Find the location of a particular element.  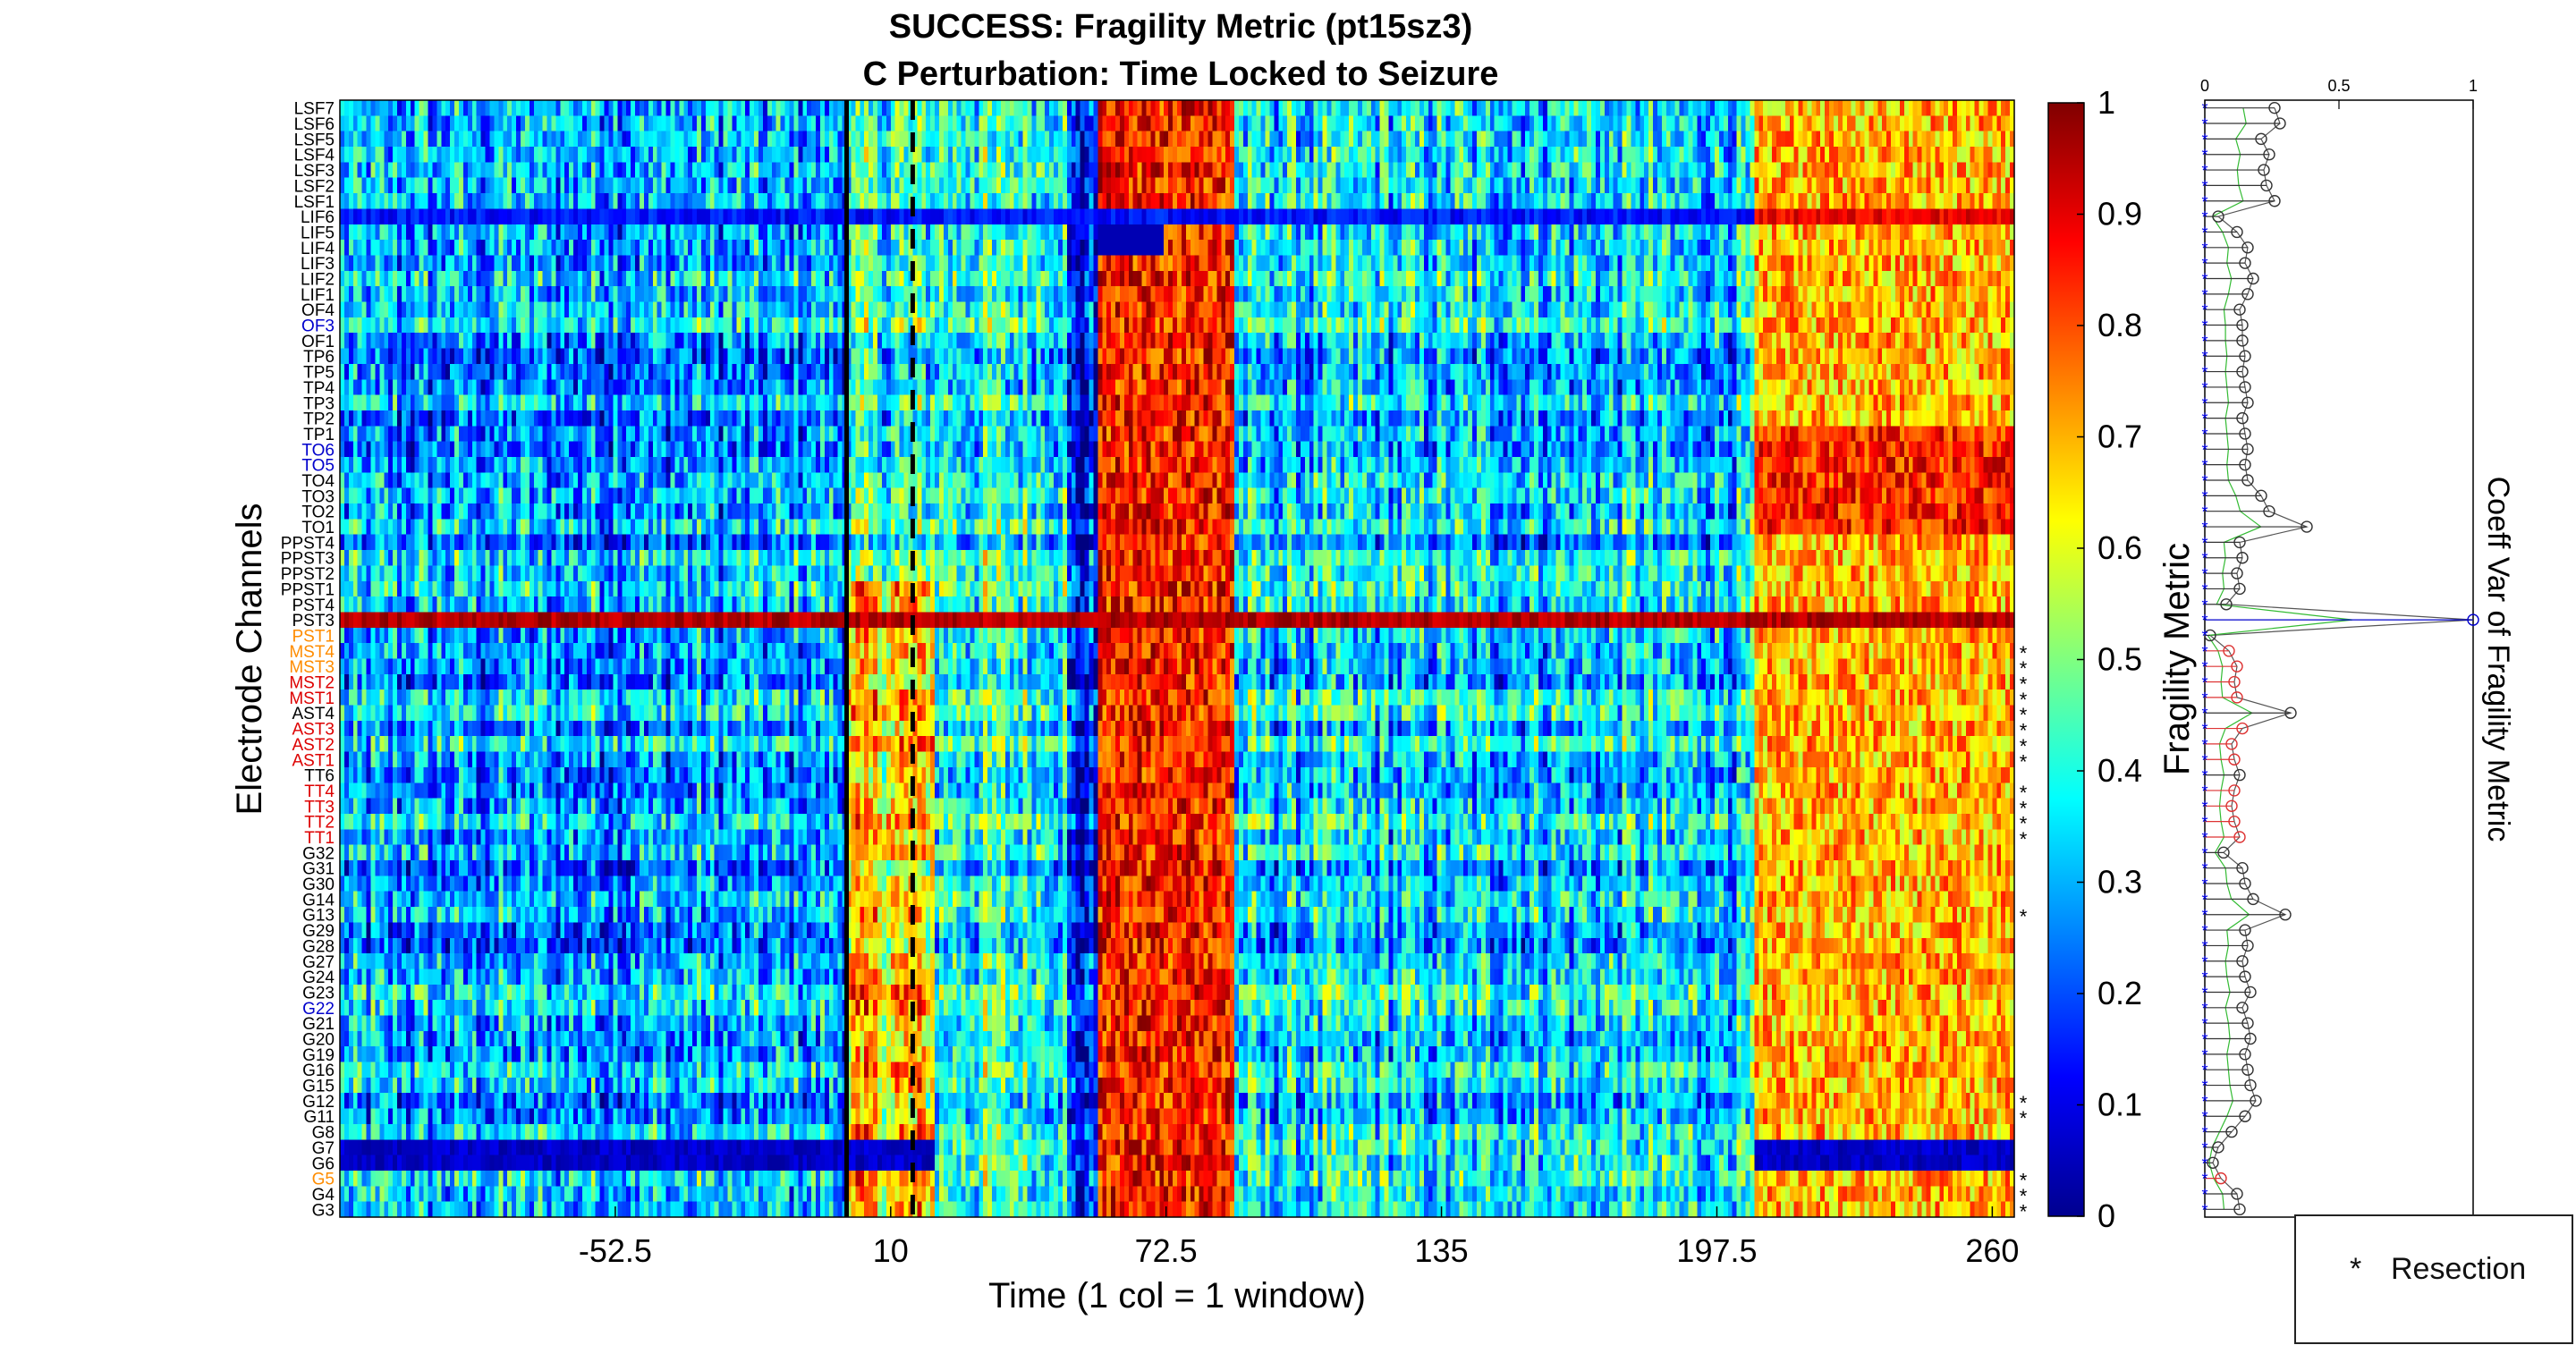

channel-label: LSF4 is located at coordinates (314, 156).